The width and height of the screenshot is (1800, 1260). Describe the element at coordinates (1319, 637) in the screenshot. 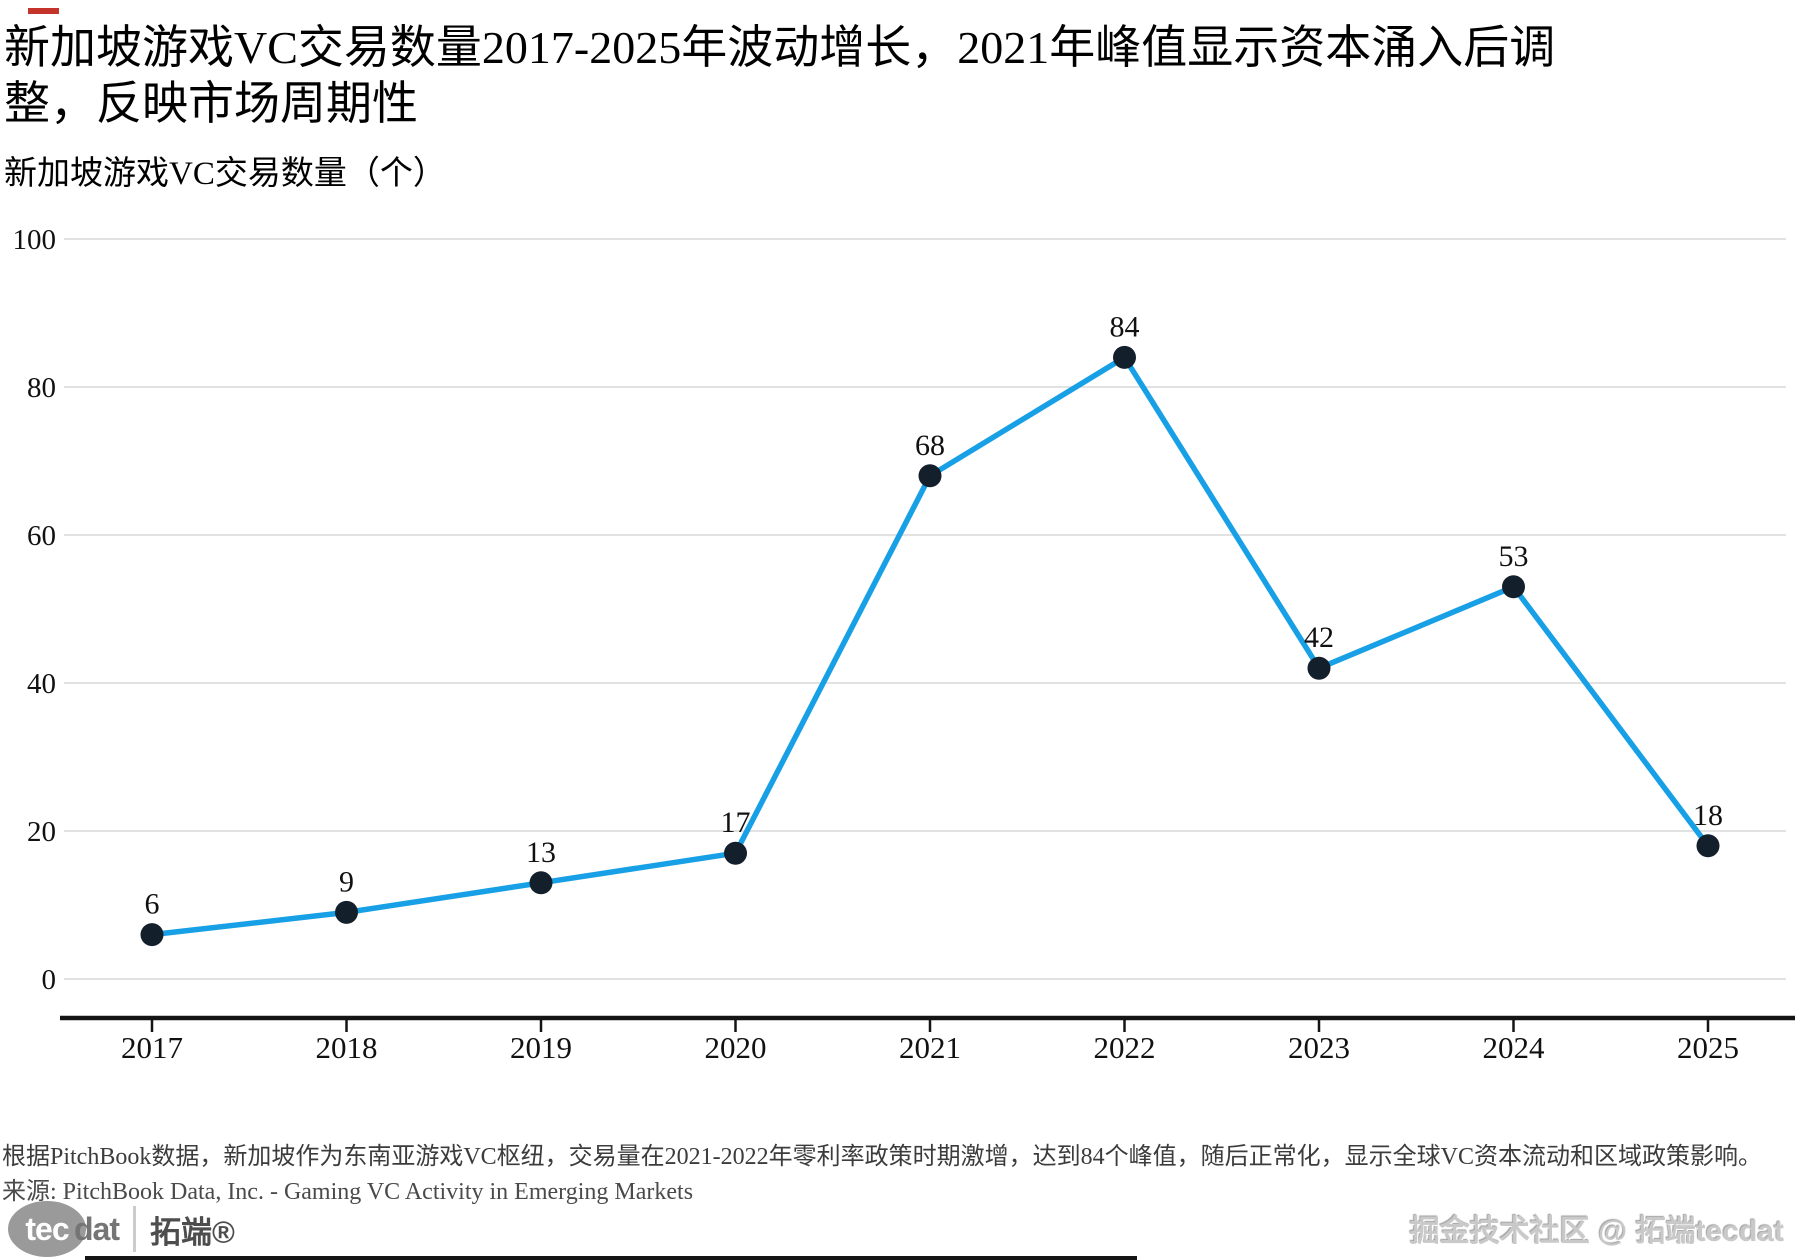

I see `data-point-label: 42` at that location.